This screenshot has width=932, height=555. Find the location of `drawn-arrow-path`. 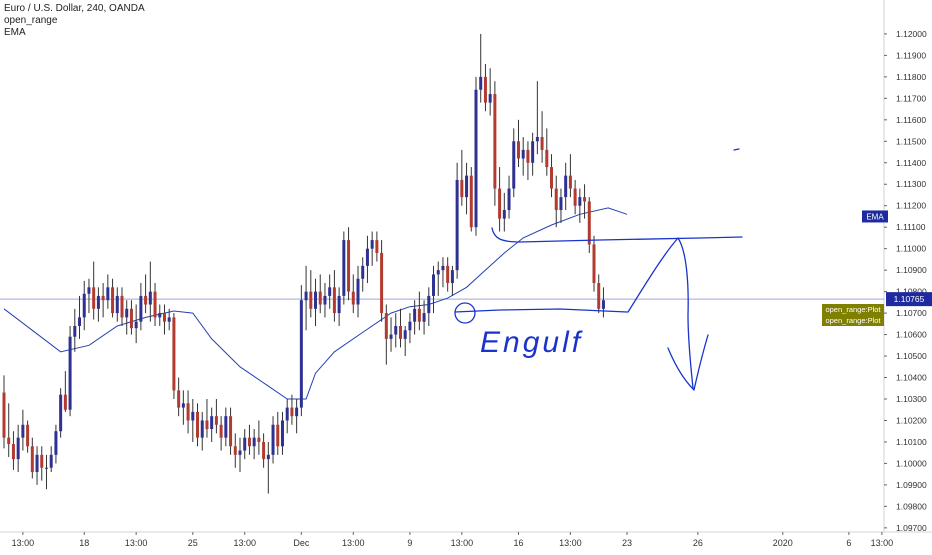

drawn-arrow-path is located at coordinates (660, 313).